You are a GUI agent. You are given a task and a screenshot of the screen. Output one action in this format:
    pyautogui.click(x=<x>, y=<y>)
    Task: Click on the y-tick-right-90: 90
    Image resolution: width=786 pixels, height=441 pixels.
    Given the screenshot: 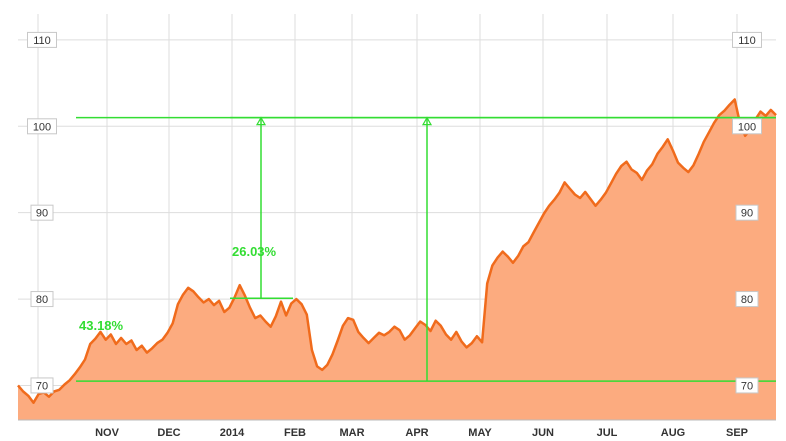 What is the action you would take?
    pyautogui.click(x=747, y=214)
    